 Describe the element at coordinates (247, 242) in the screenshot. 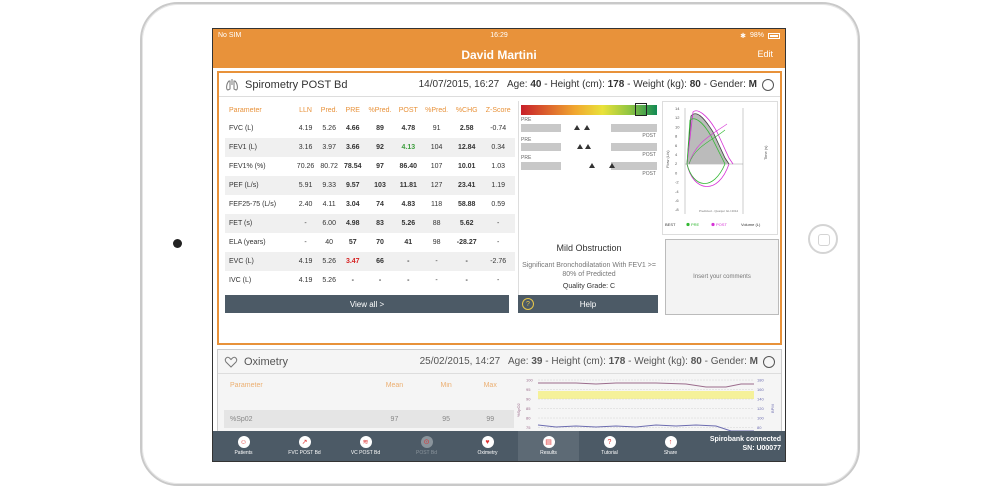

I see `table-cell: ELA (years)` at that location.